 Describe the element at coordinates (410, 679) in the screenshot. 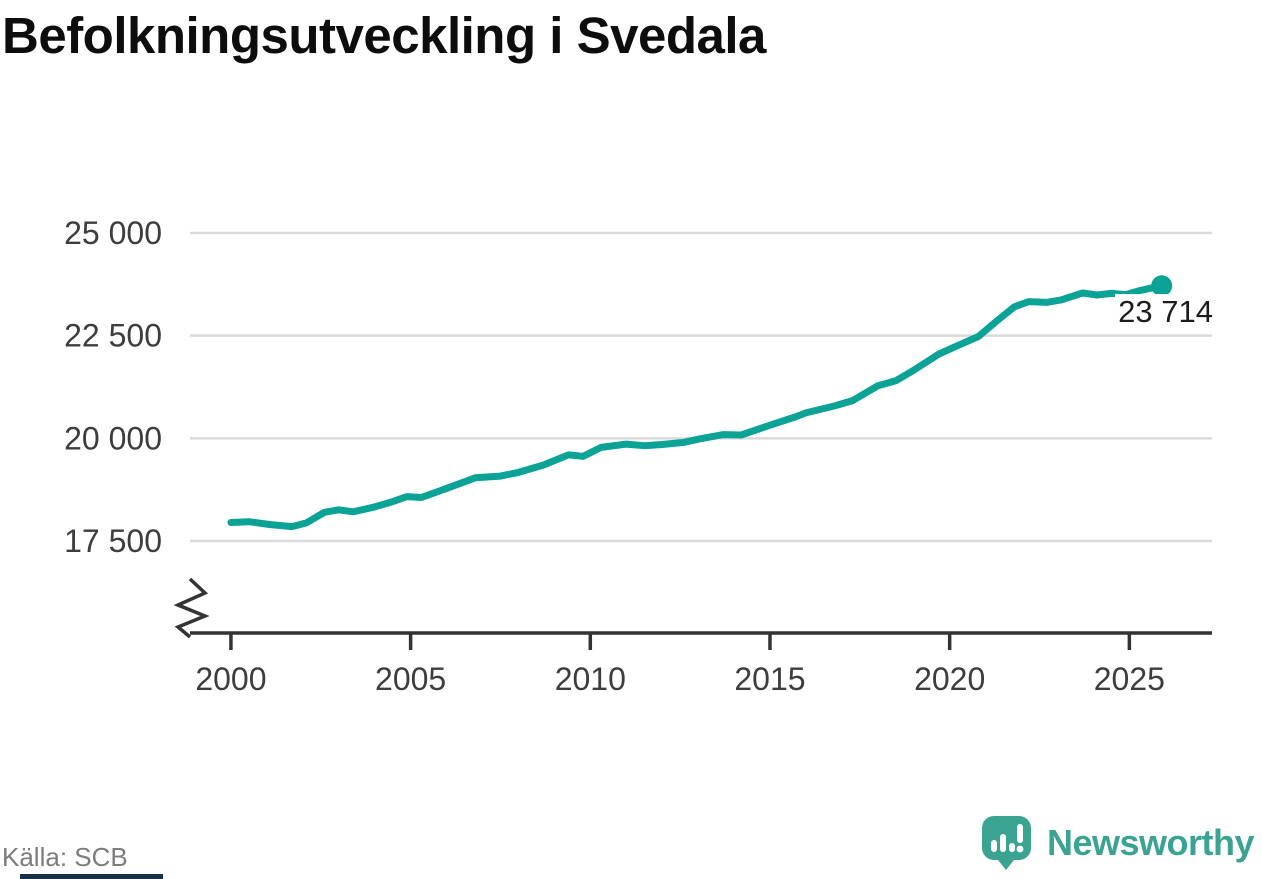

I see `x-tick-label: 2005` at that location.